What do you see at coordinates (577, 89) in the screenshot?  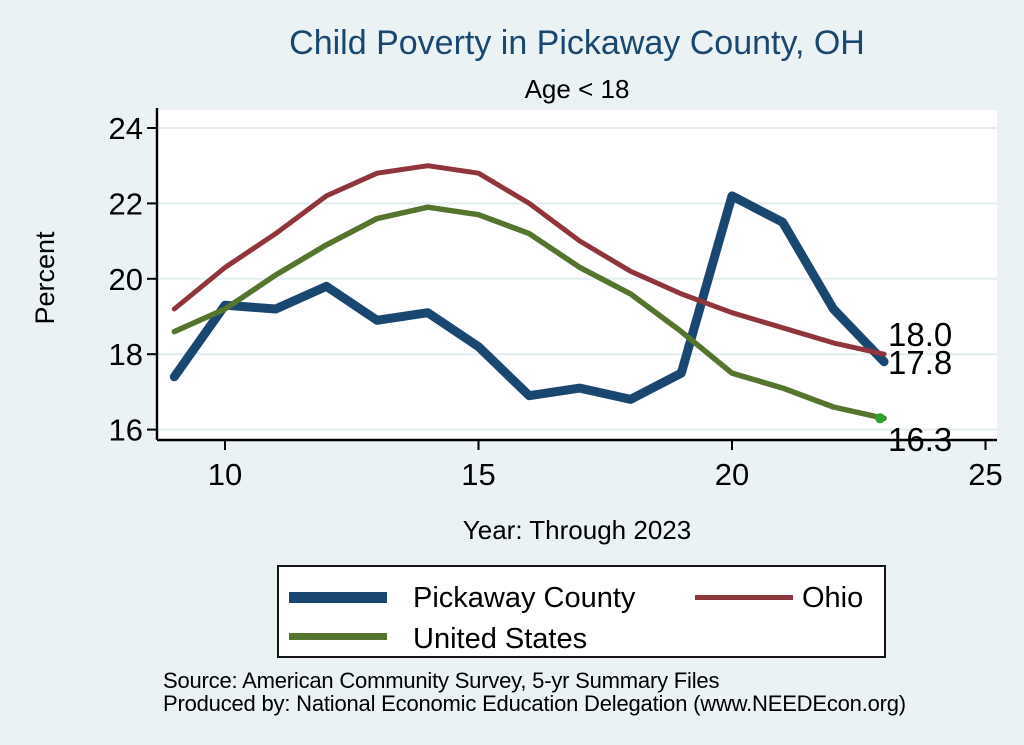 I see `chart-subtitle: Age < 18` at bounding box center [577, 89].